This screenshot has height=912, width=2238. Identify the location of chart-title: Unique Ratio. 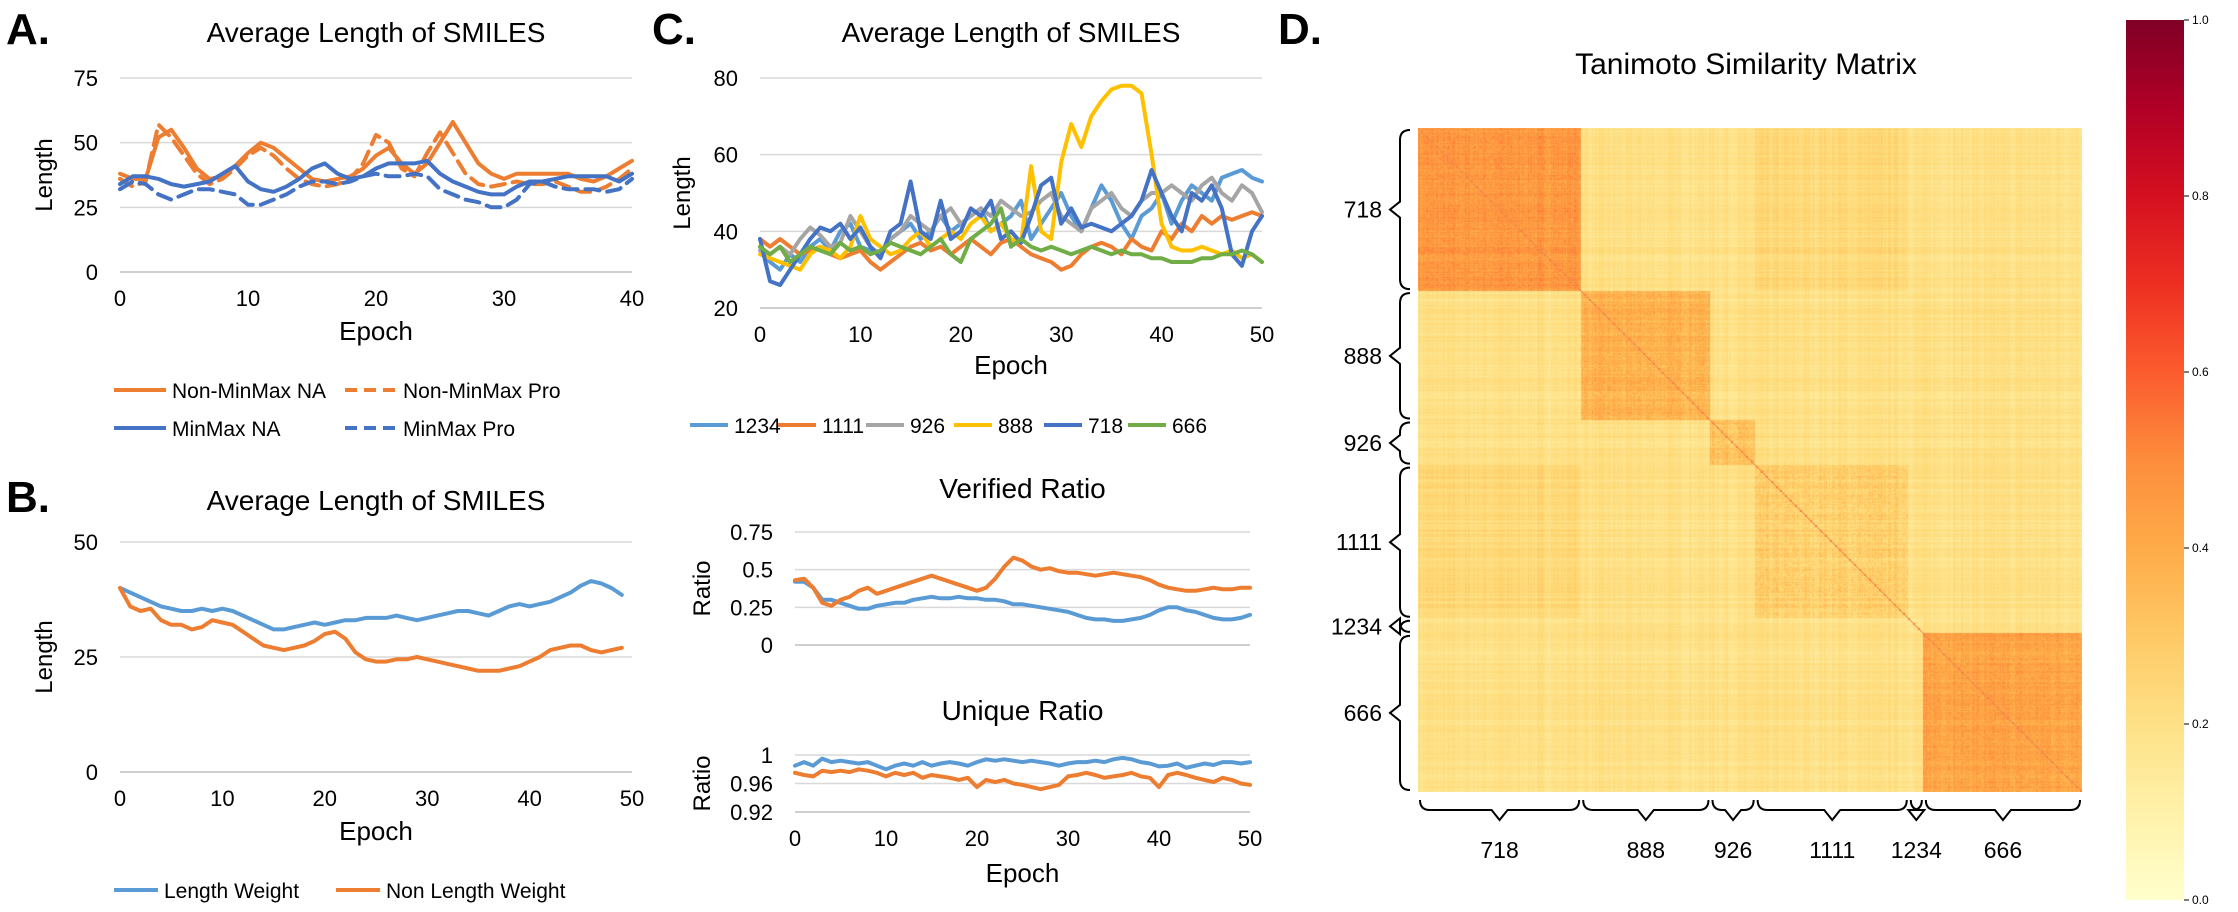
(1023, 710).